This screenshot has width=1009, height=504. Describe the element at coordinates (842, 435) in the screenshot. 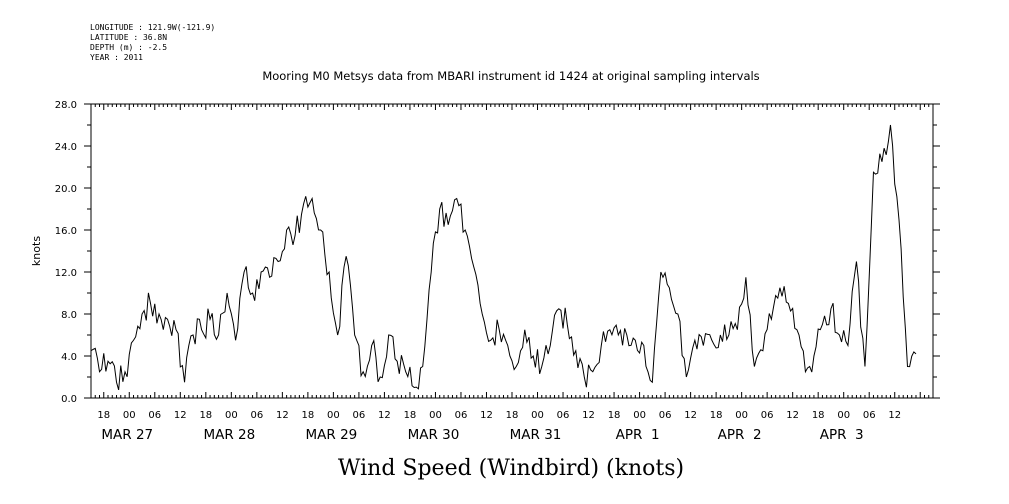

I see `x-day-label: APR 3` at that location.